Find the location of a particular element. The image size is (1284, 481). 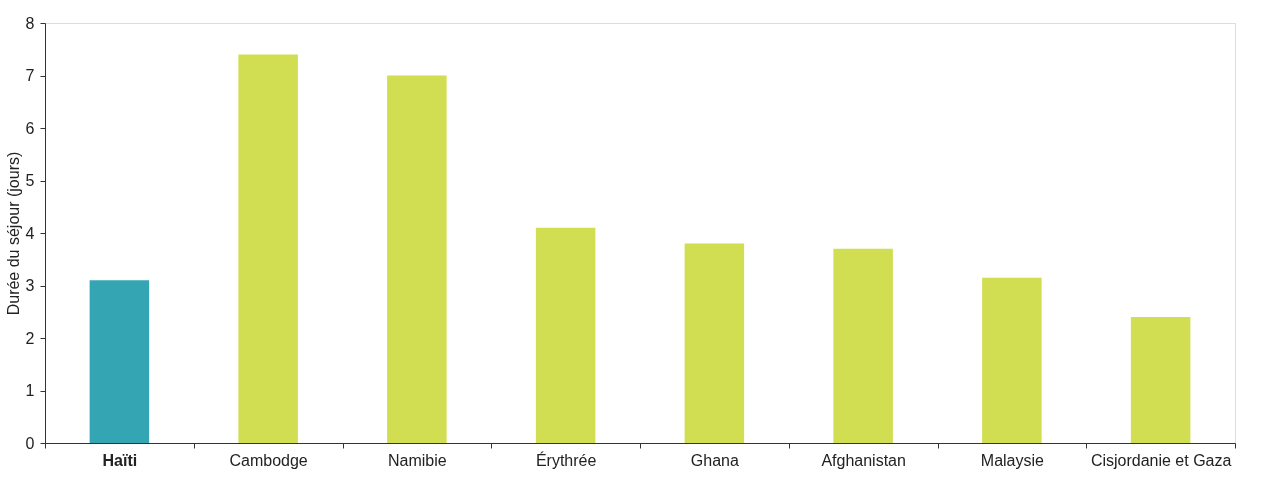

y-tick-label: 4 is located at coordinates (30, 233).